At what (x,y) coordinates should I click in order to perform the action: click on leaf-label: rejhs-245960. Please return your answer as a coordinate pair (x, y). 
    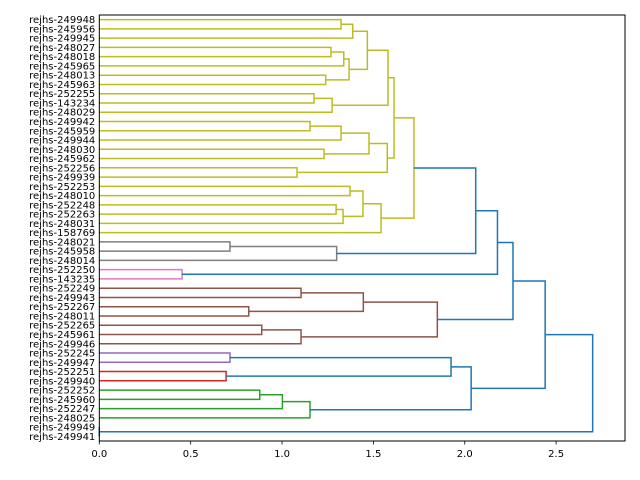
    Looking at the image, I should click on (62, 400).